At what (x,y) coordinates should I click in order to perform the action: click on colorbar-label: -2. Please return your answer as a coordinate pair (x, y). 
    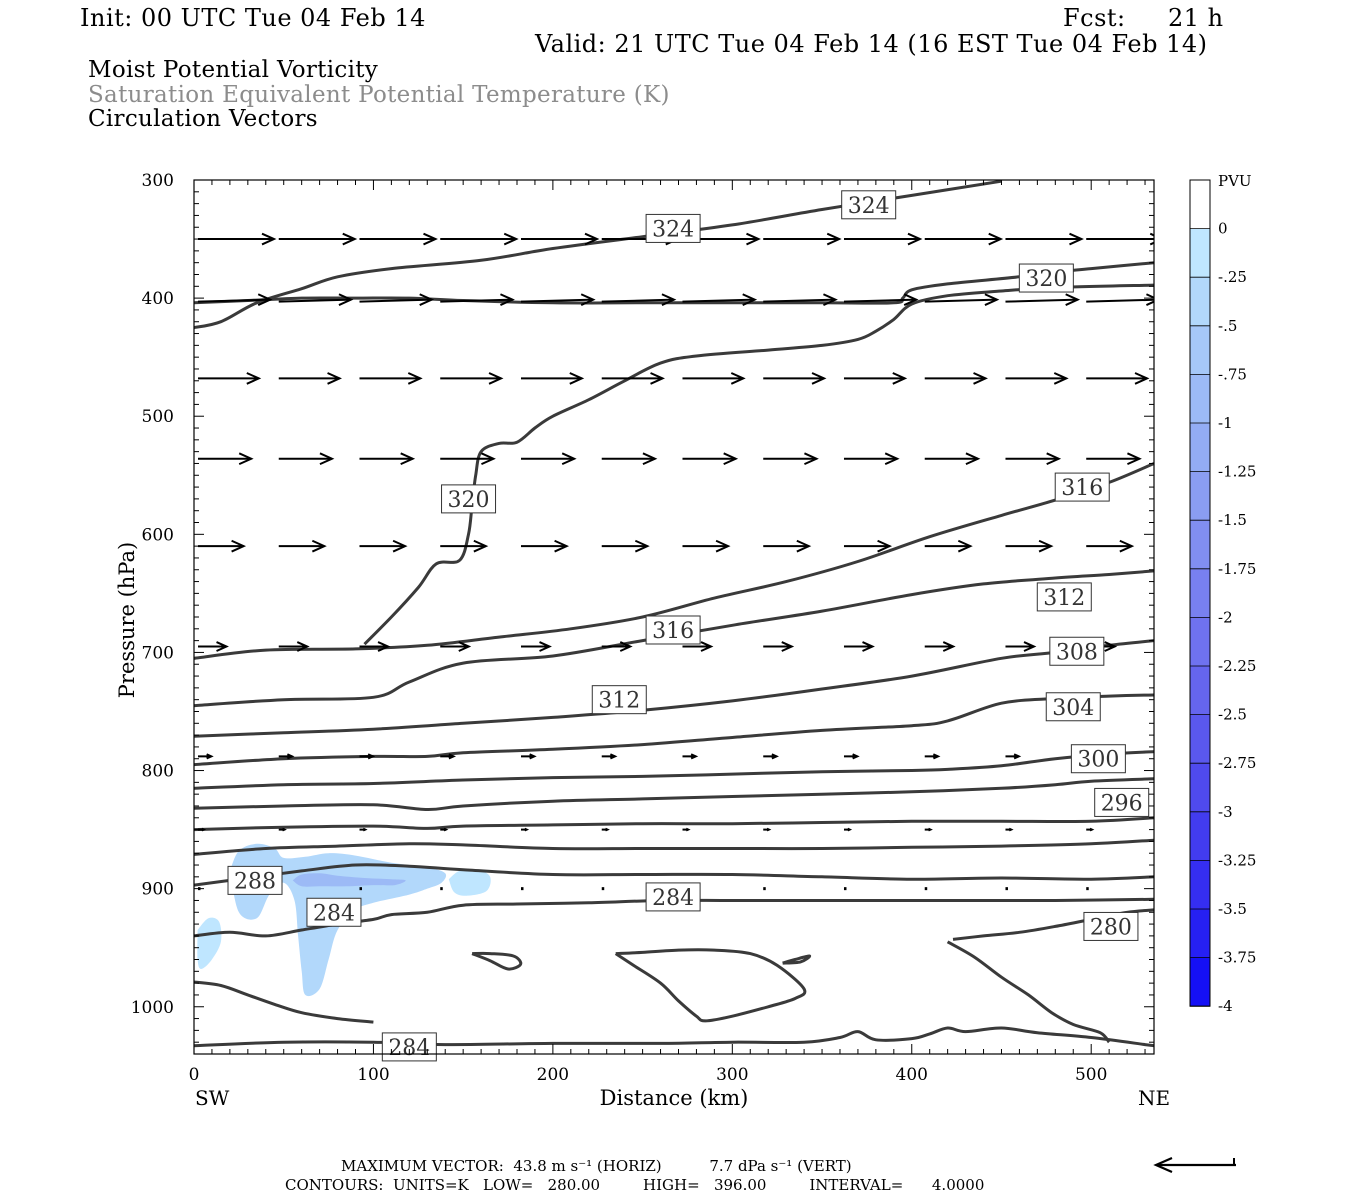
    Looking at the image, I should click on (1225, 617).